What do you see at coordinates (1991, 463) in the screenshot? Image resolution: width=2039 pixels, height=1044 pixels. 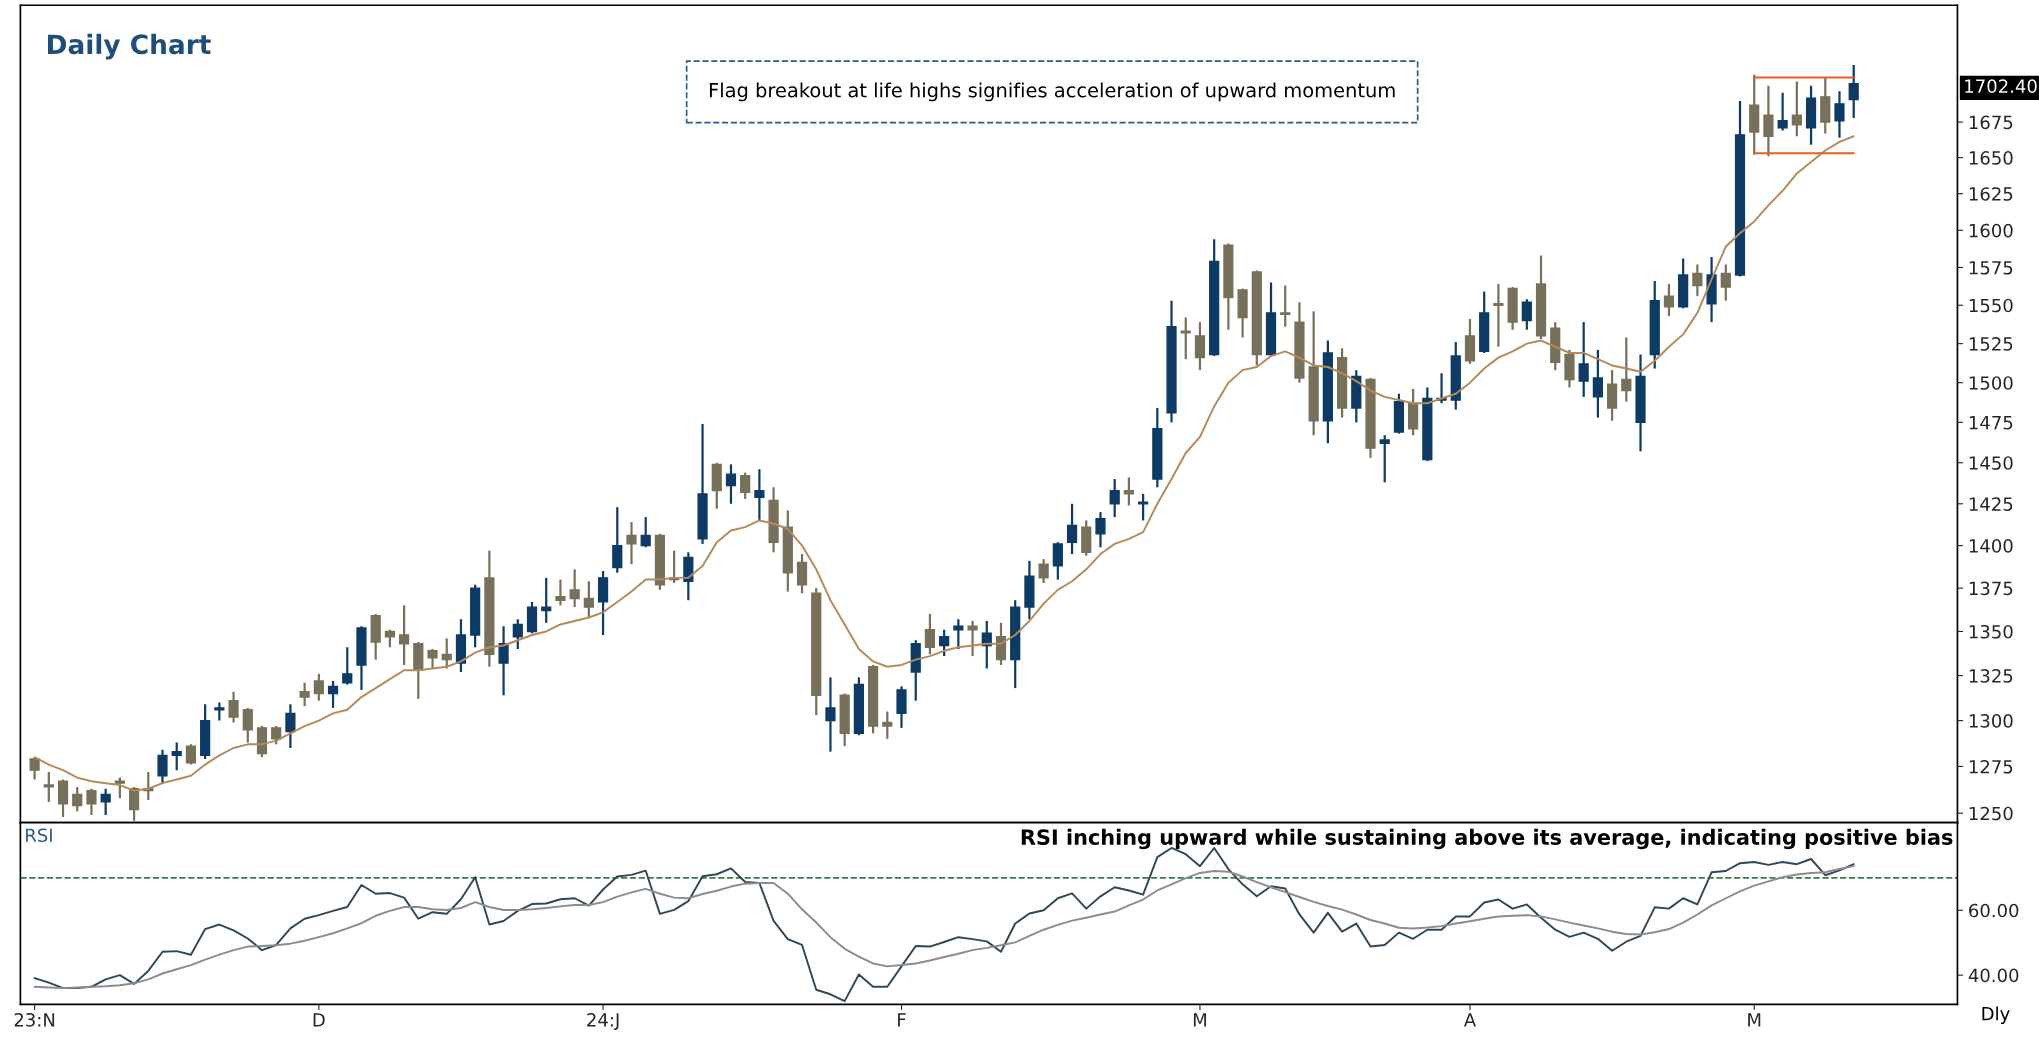 I see `y-tick-label: 1450` at bounding box center [1991, 463].